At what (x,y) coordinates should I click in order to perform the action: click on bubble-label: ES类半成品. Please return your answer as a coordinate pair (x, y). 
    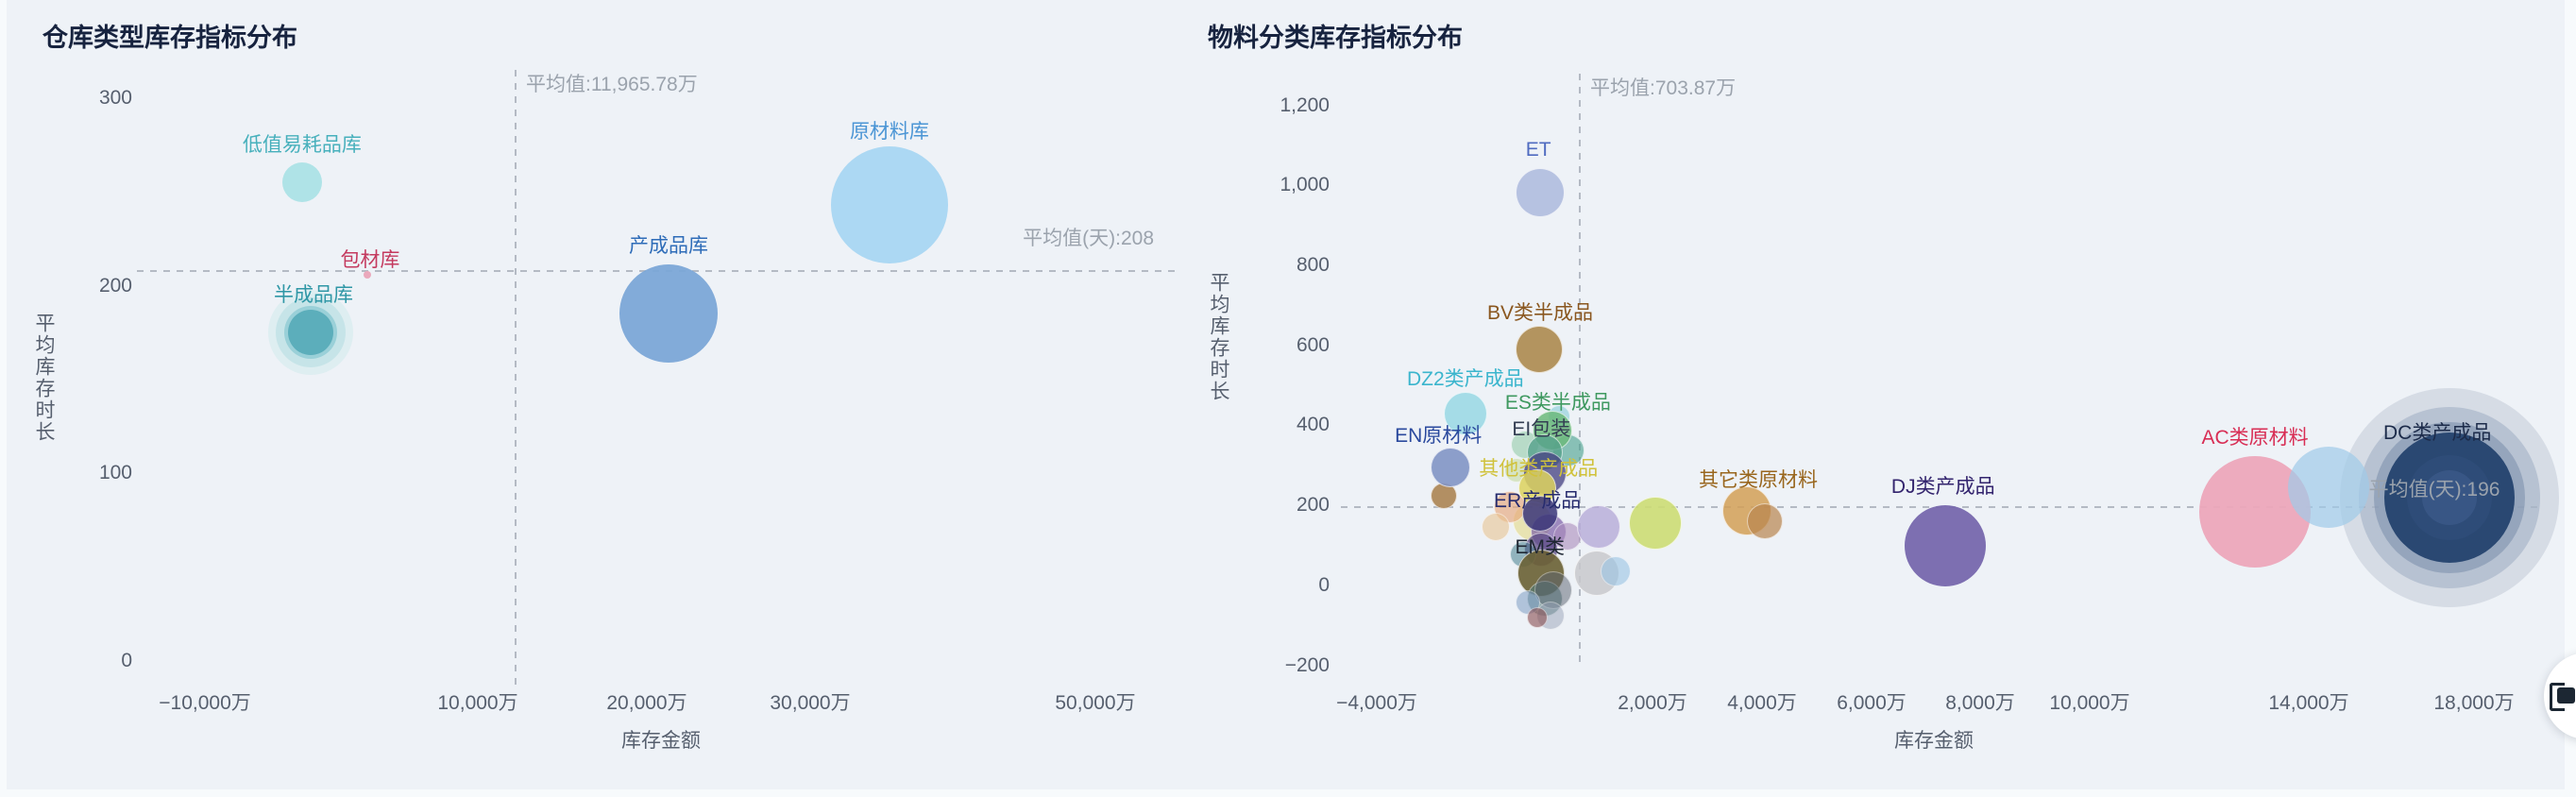
    Looking at the image, I should click on (1557, 402).